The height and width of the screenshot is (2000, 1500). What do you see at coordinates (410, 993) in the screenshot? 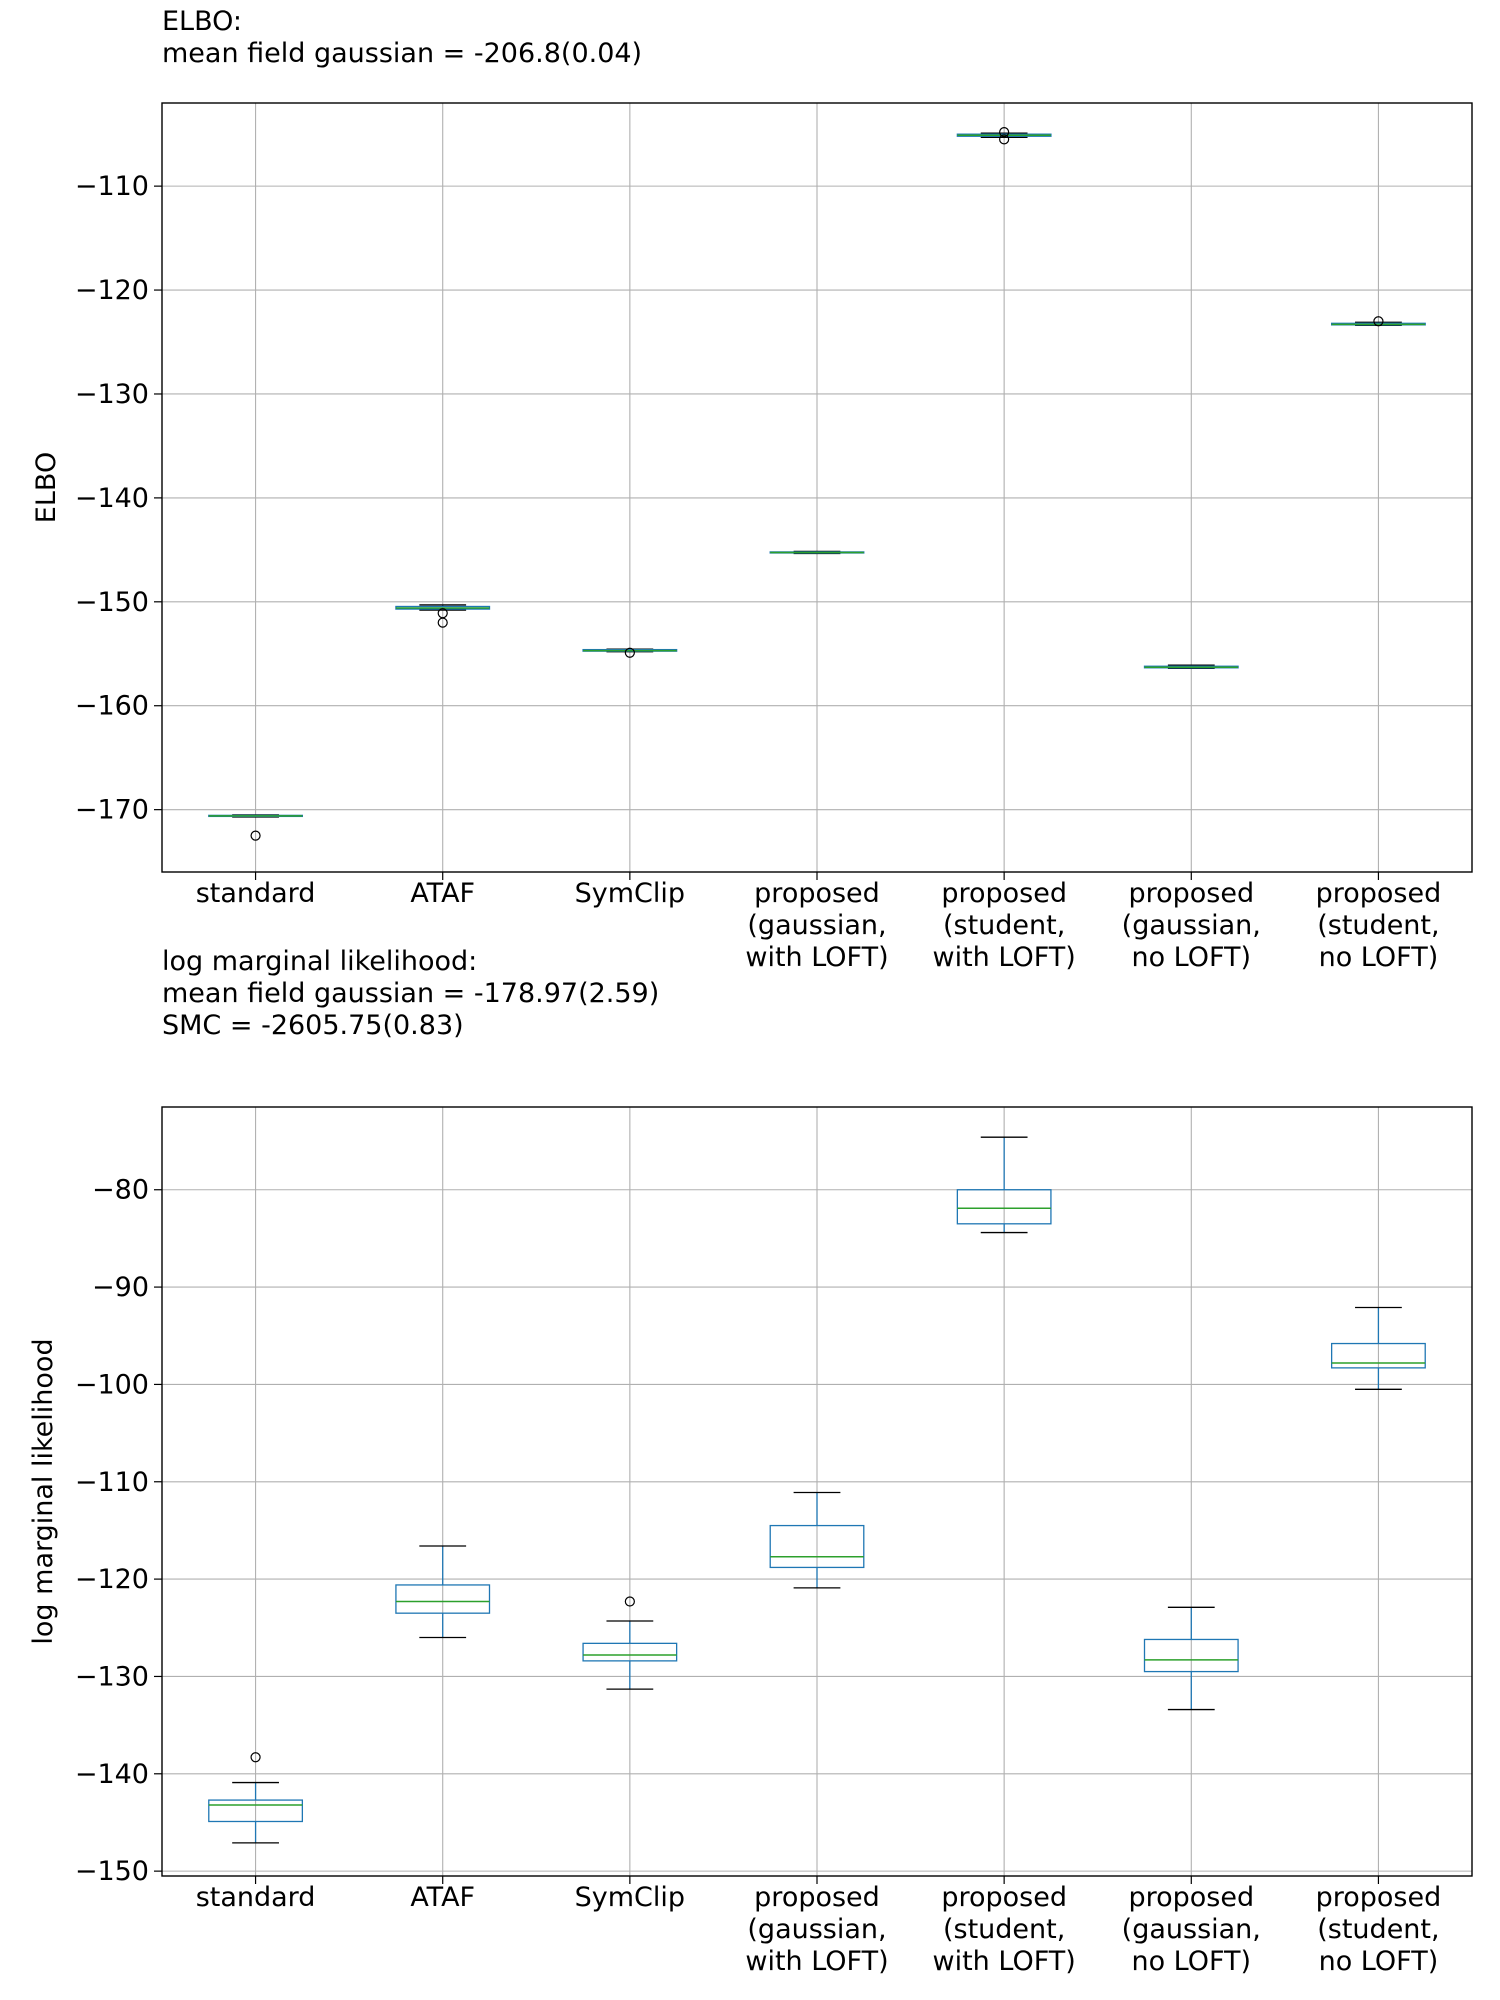
I see `chart-title-line: mean field gaussian = -178.97(2.59)` at bounding box center [410, 993].